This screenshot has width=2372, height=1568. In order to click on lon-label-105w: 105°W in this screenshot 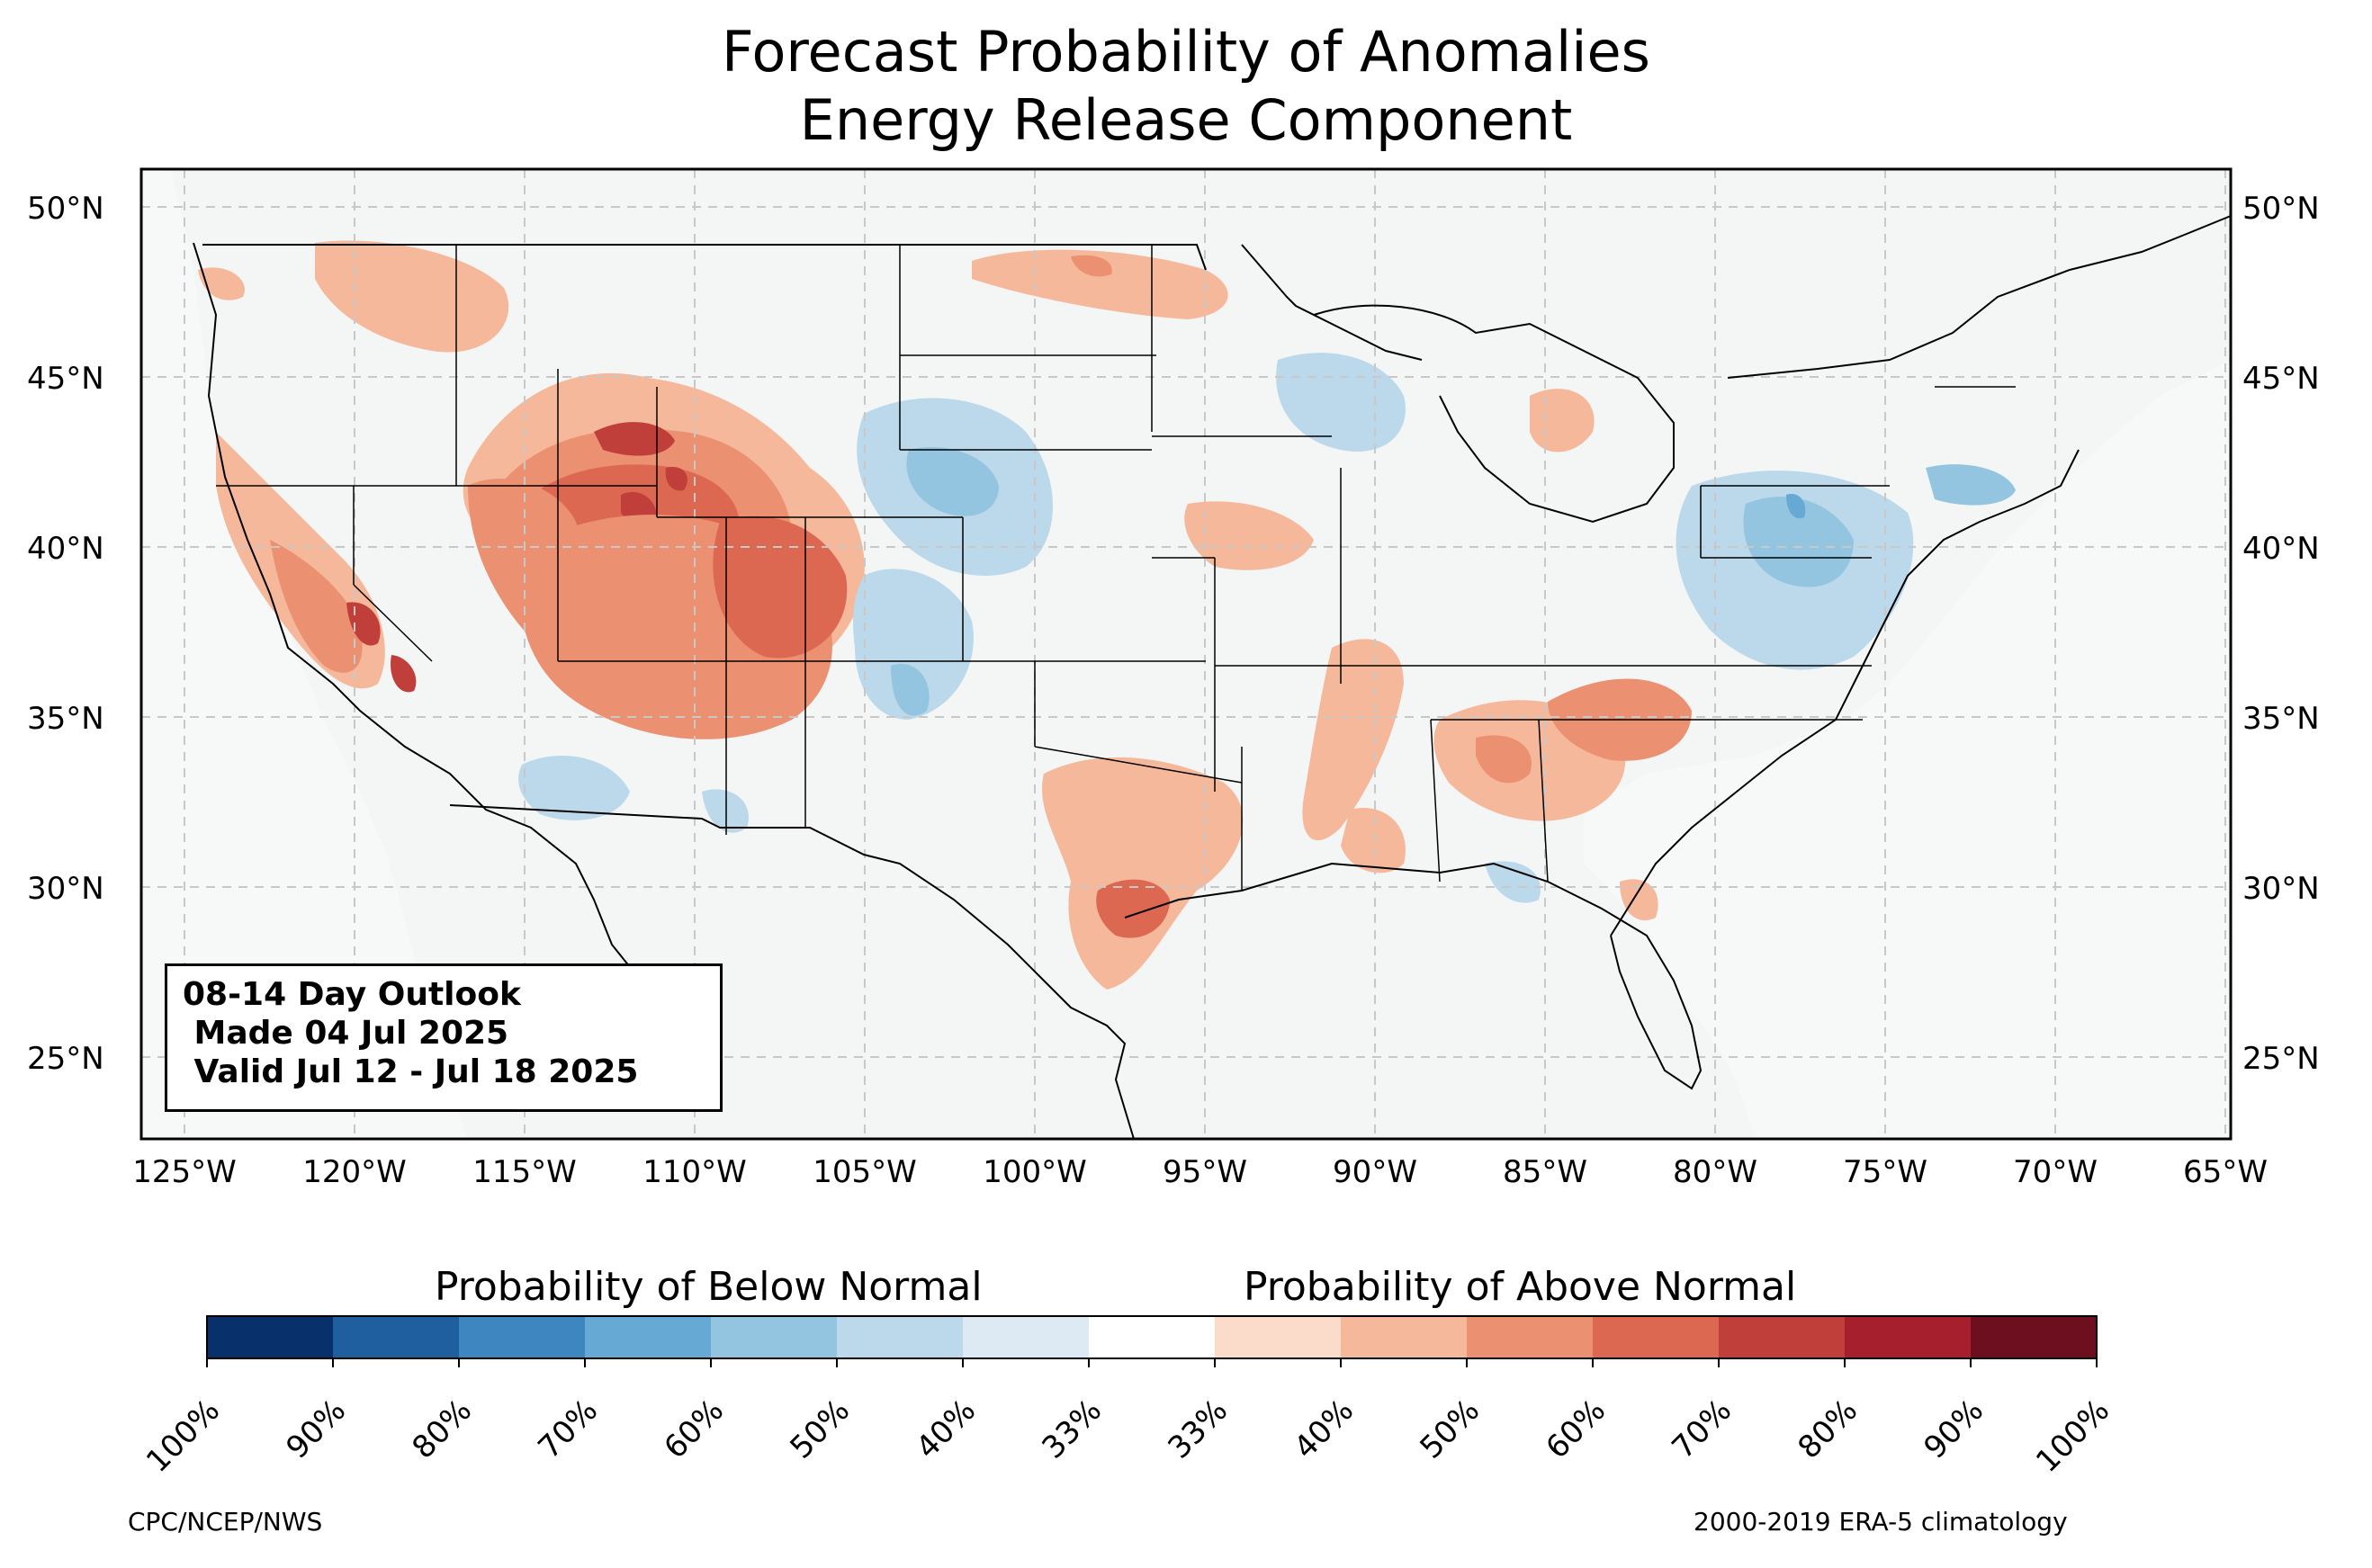, I will do `click(865, 1172)`.